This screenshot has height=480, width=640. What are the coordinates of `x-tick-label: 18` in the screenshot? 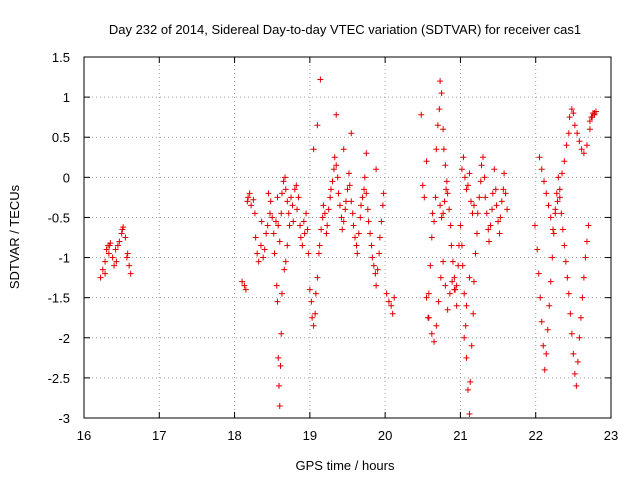 It's located at (234, 435).